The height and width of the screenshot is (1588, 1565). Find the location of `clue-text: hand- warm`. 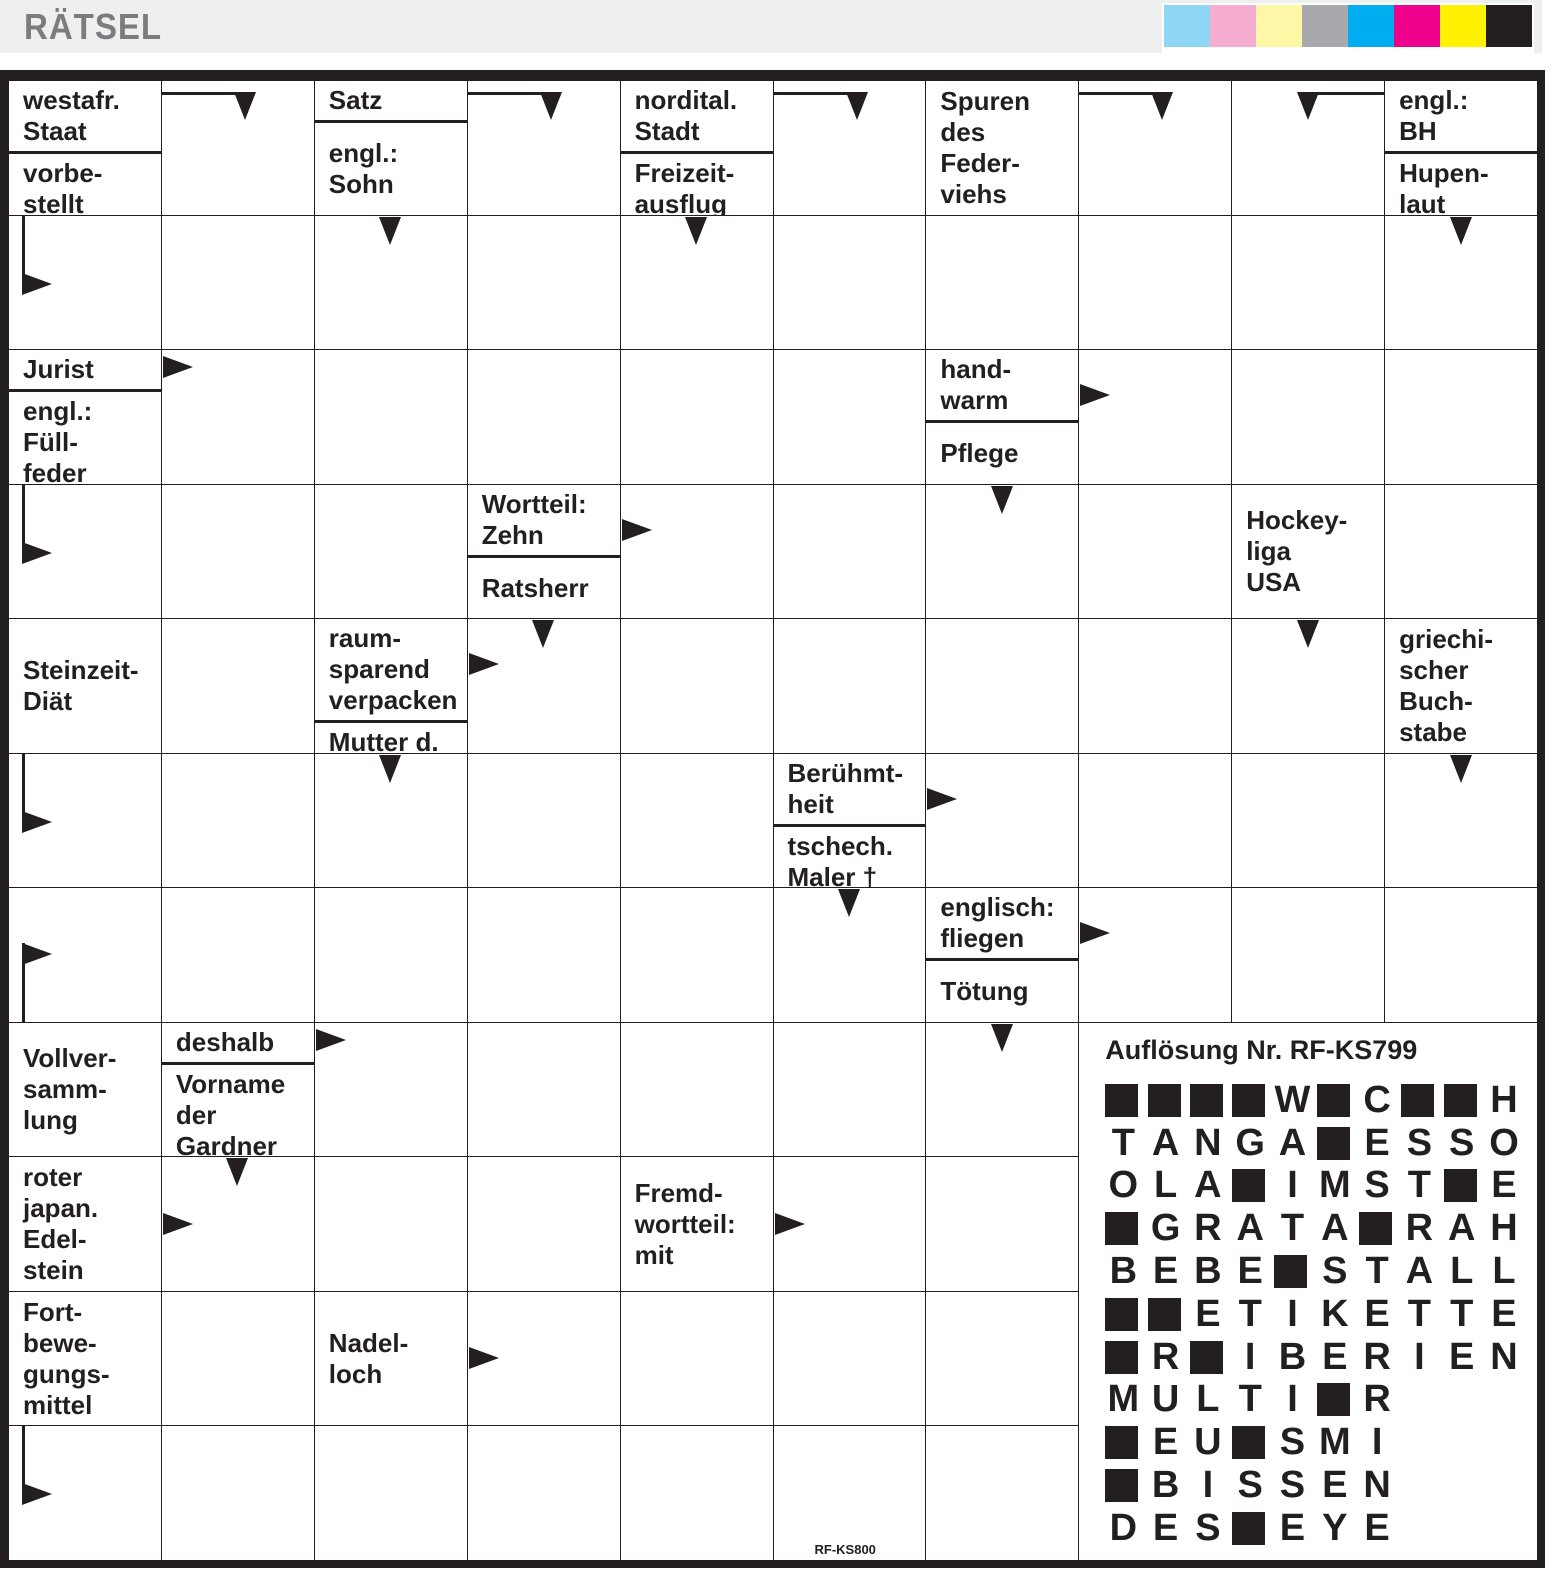

clue-text: hand- warm is located at coordinates (976, 385).